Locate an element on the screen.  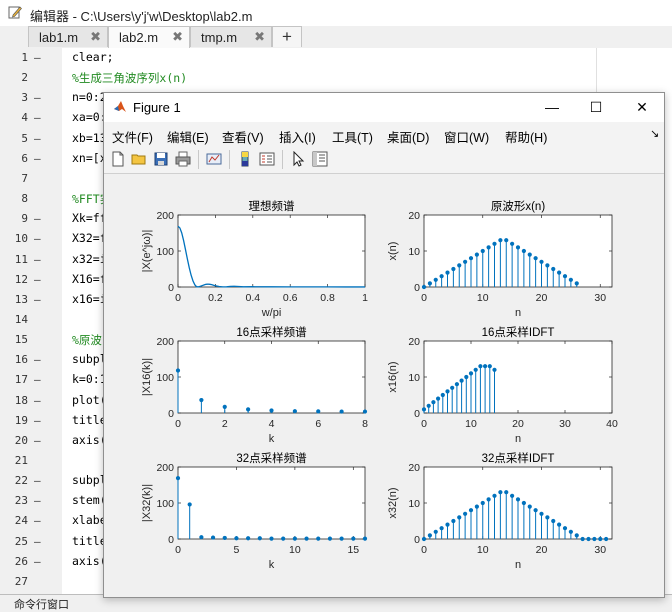
menu-file: 文件(F) is located at coordinates (132, 138).